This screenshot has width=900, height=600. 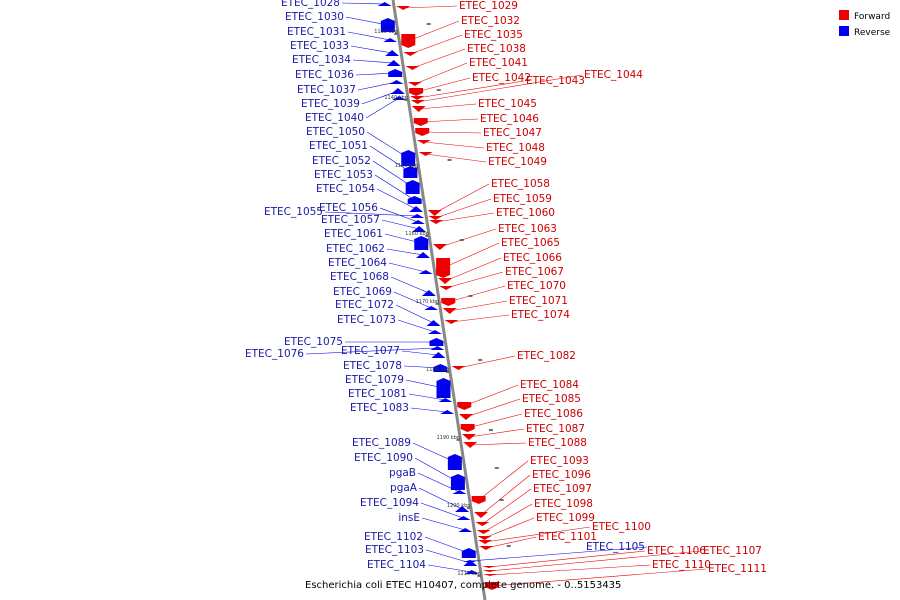 What do you see at coordinates (549, 385) in the screenshot?
I see `forward-gene-label: ETEC_1084` at bounding box center [549, 385].